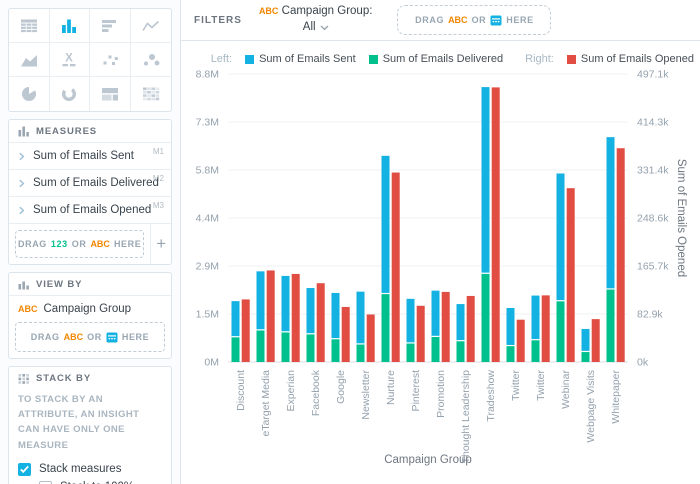 This screenshot has height=484, width=700. What do you see at coordinates (110, 26) in the screenshot?
I see `viz-type-bar-chart-icon` at bounding box center [110, 26].